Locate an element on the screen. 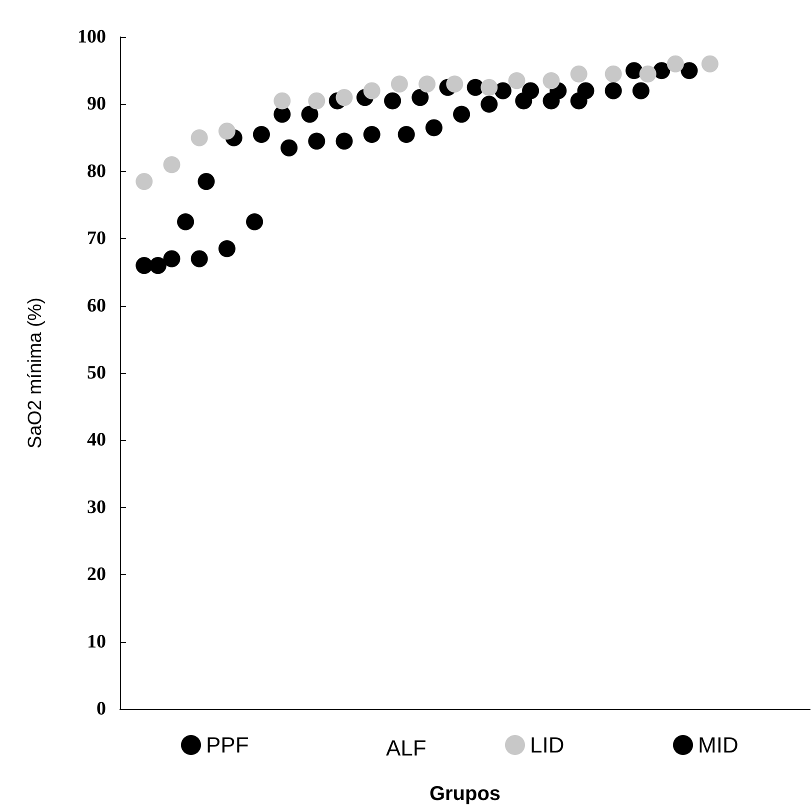  y-tick-label: 100 is located at coordinates (92, 37).